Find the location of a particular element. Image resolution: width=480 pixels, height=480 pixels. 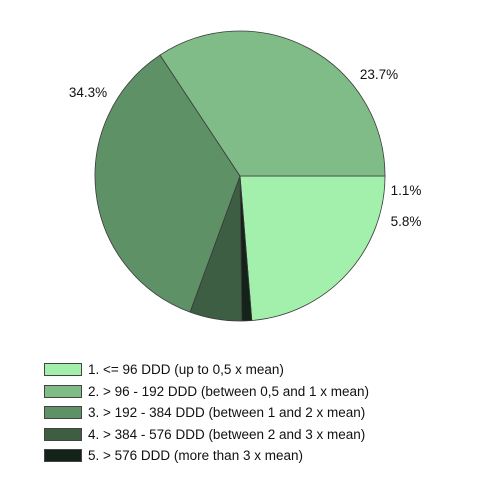

legend-item-1: 1. <= 96 DDD (up to 0,5 x mean) is located at coordinates (254, 370).